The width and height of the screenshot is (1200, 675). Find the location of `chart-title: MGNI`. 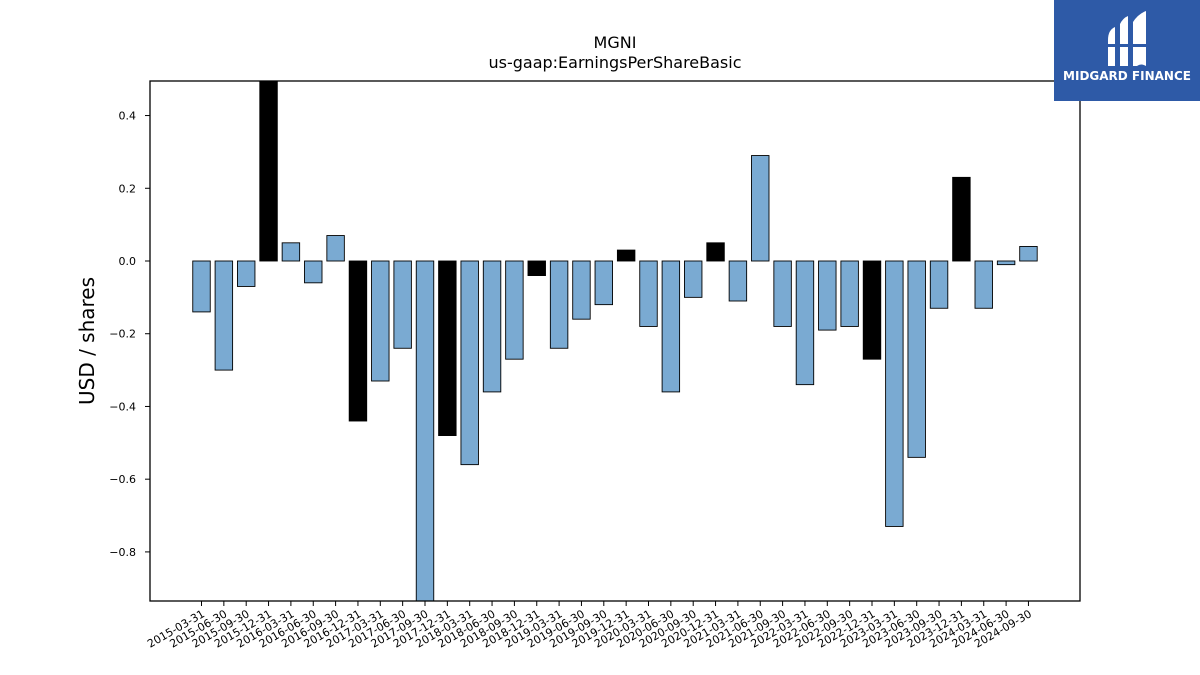

chart-title: MGNI is located at coordinates (615, 42).